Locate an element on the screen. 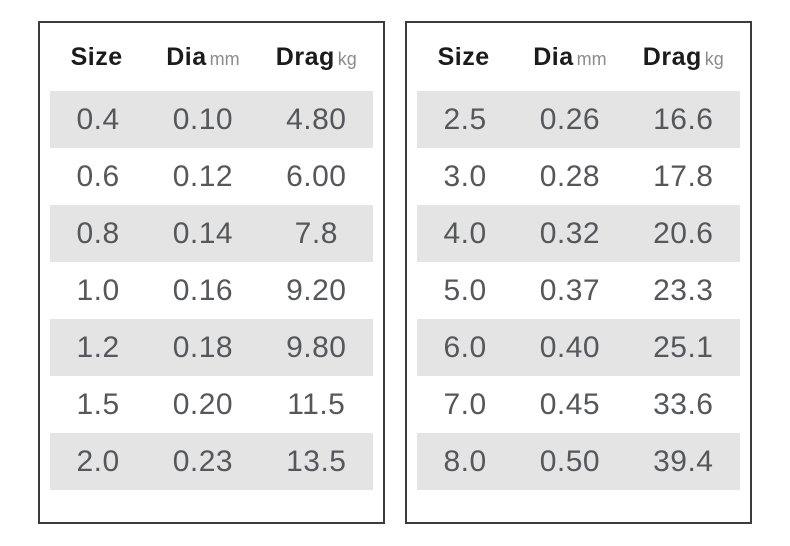 The image size is (790, 546). cell-size: 0.6 is located at coordinates (98, 176).